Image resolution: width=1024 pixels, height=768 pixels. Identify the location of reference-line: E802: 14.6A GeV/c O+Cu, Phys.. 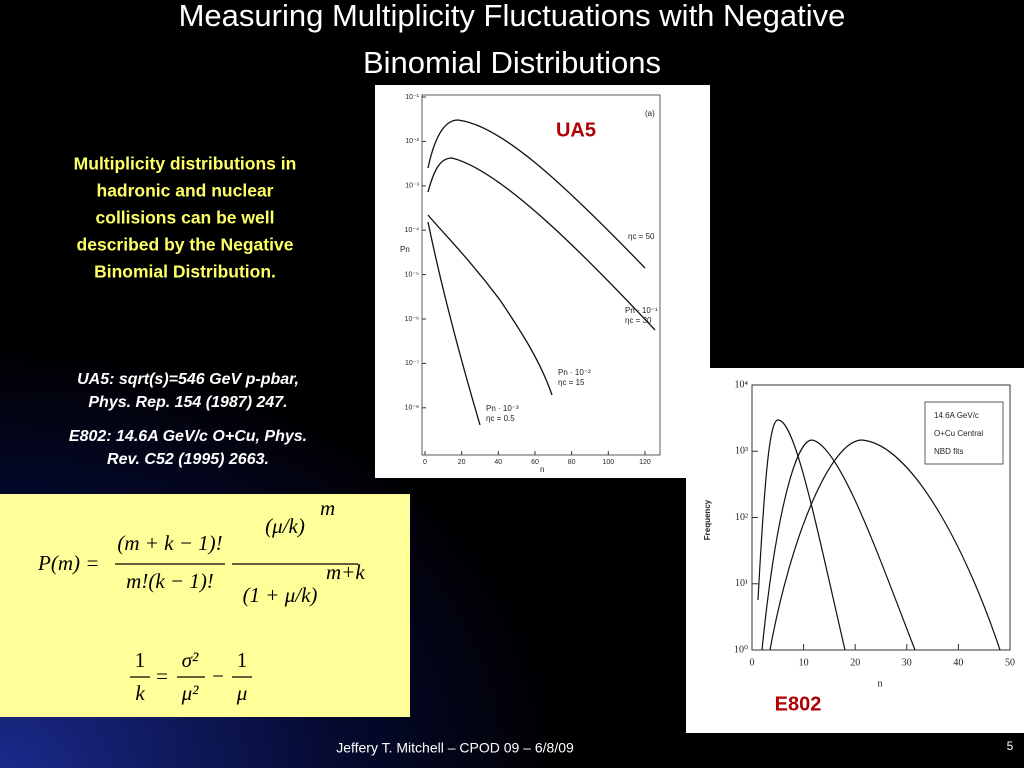
(188, 436).